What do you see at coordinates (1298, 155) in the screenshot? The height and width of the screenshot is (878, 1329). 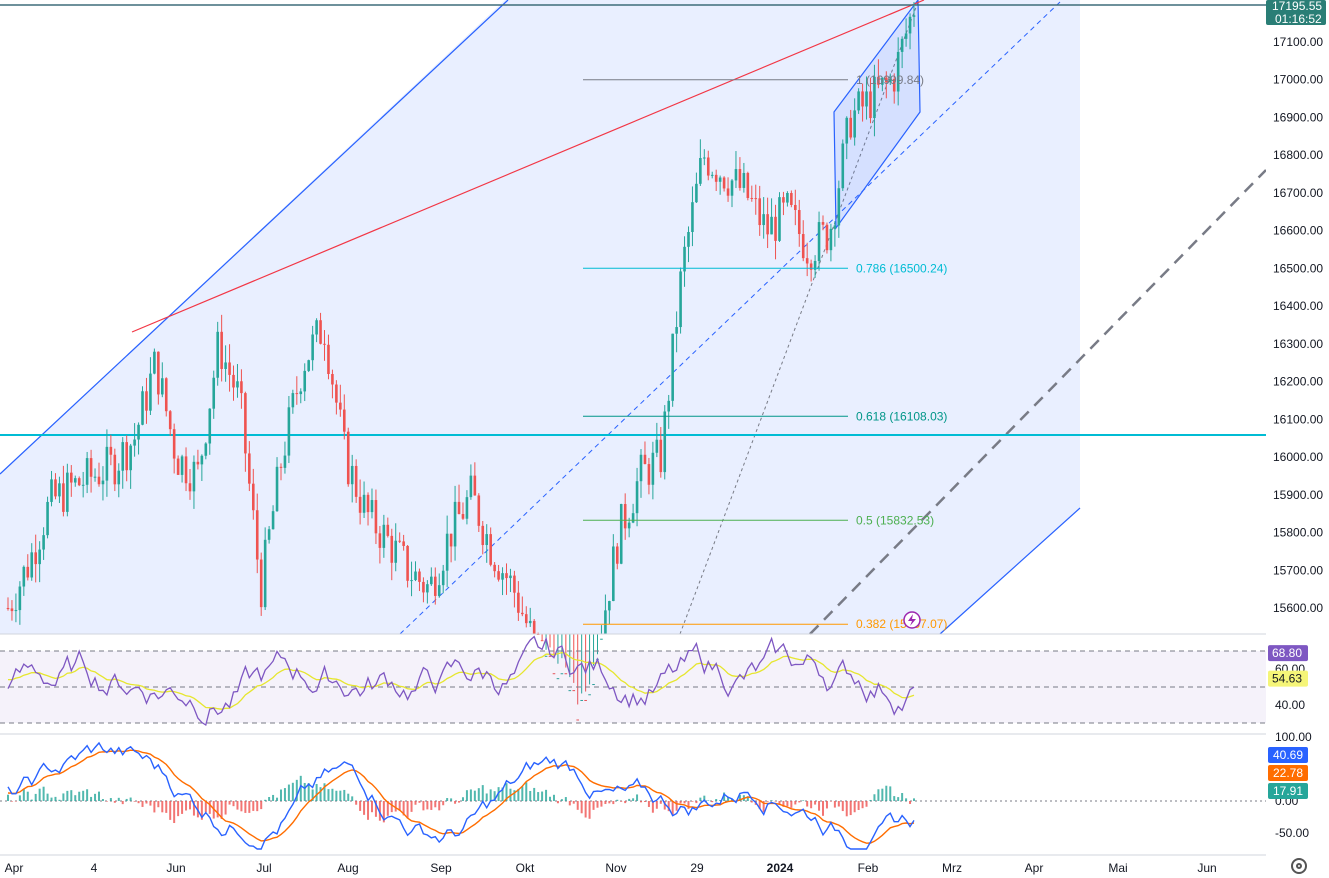 I see `price-tick-label: 16800.00` at bounding box center [1298, 155].